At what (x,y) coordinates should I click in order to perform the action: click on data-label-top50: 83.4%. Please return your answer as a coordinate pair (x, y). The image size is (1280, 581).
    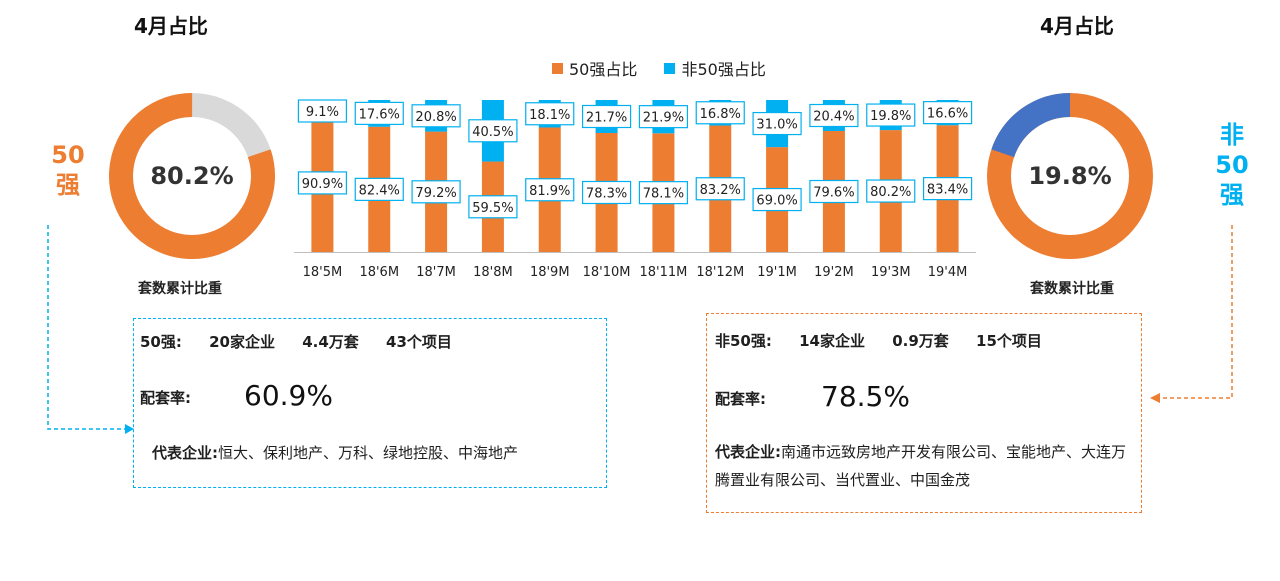
    Looking at the image, I should click on (947, 190).